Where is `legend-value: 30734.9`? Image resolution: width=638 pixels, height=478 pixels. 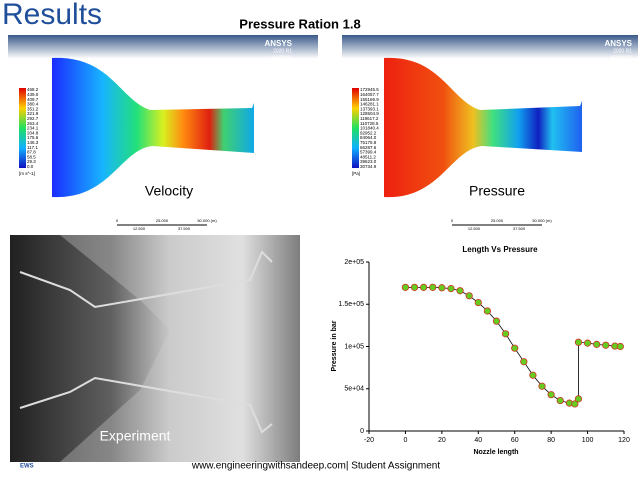
legend-value: 30734.9 is located at coordinates (368, 166).